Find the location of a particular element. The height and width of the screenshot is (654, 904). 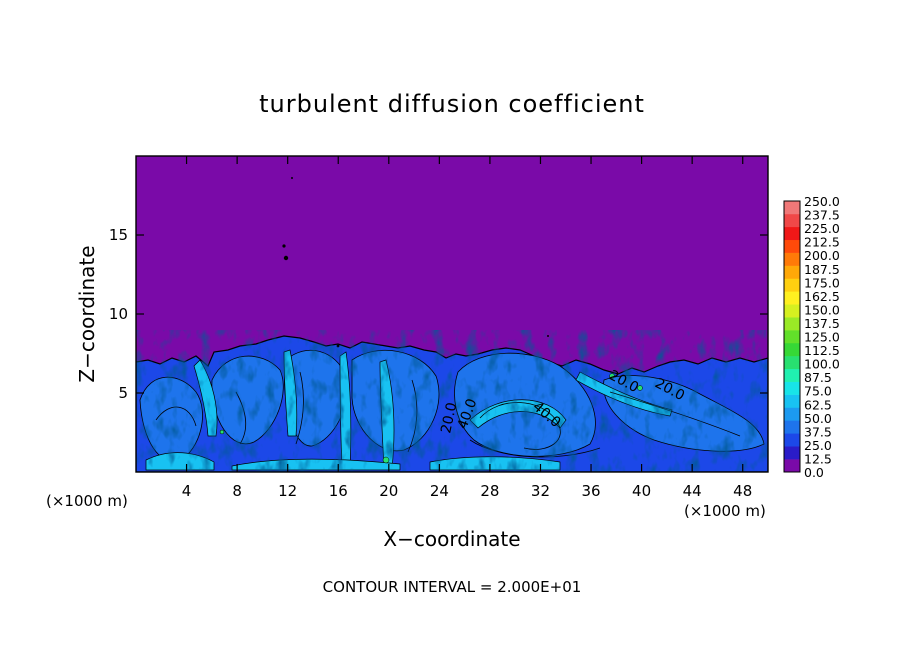

colorbar-label: 250.0 is located at coordinates (822, 201).